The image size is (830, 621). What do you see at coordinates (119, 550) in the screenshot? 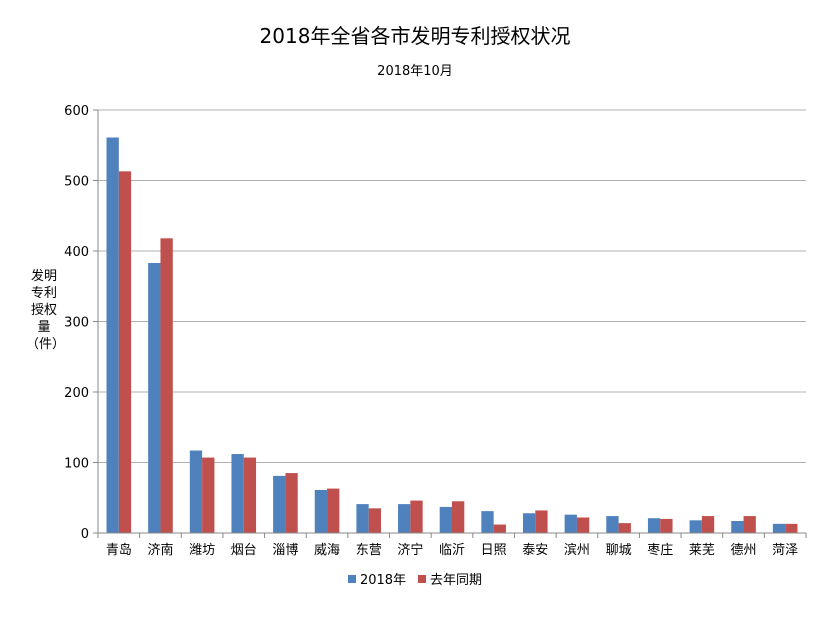
I see `x-tick-label-0: 青岛` at bounding box center [119, 550].